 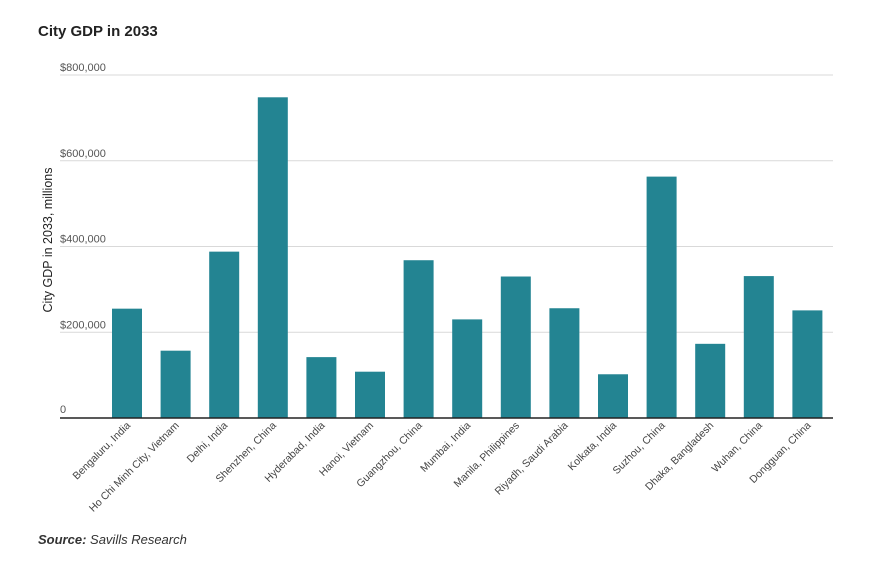 I want to click on y-axis-tick-labels: 0 $200,000 $400,000 $600,000 $800,000, so click(x=83, y=239).